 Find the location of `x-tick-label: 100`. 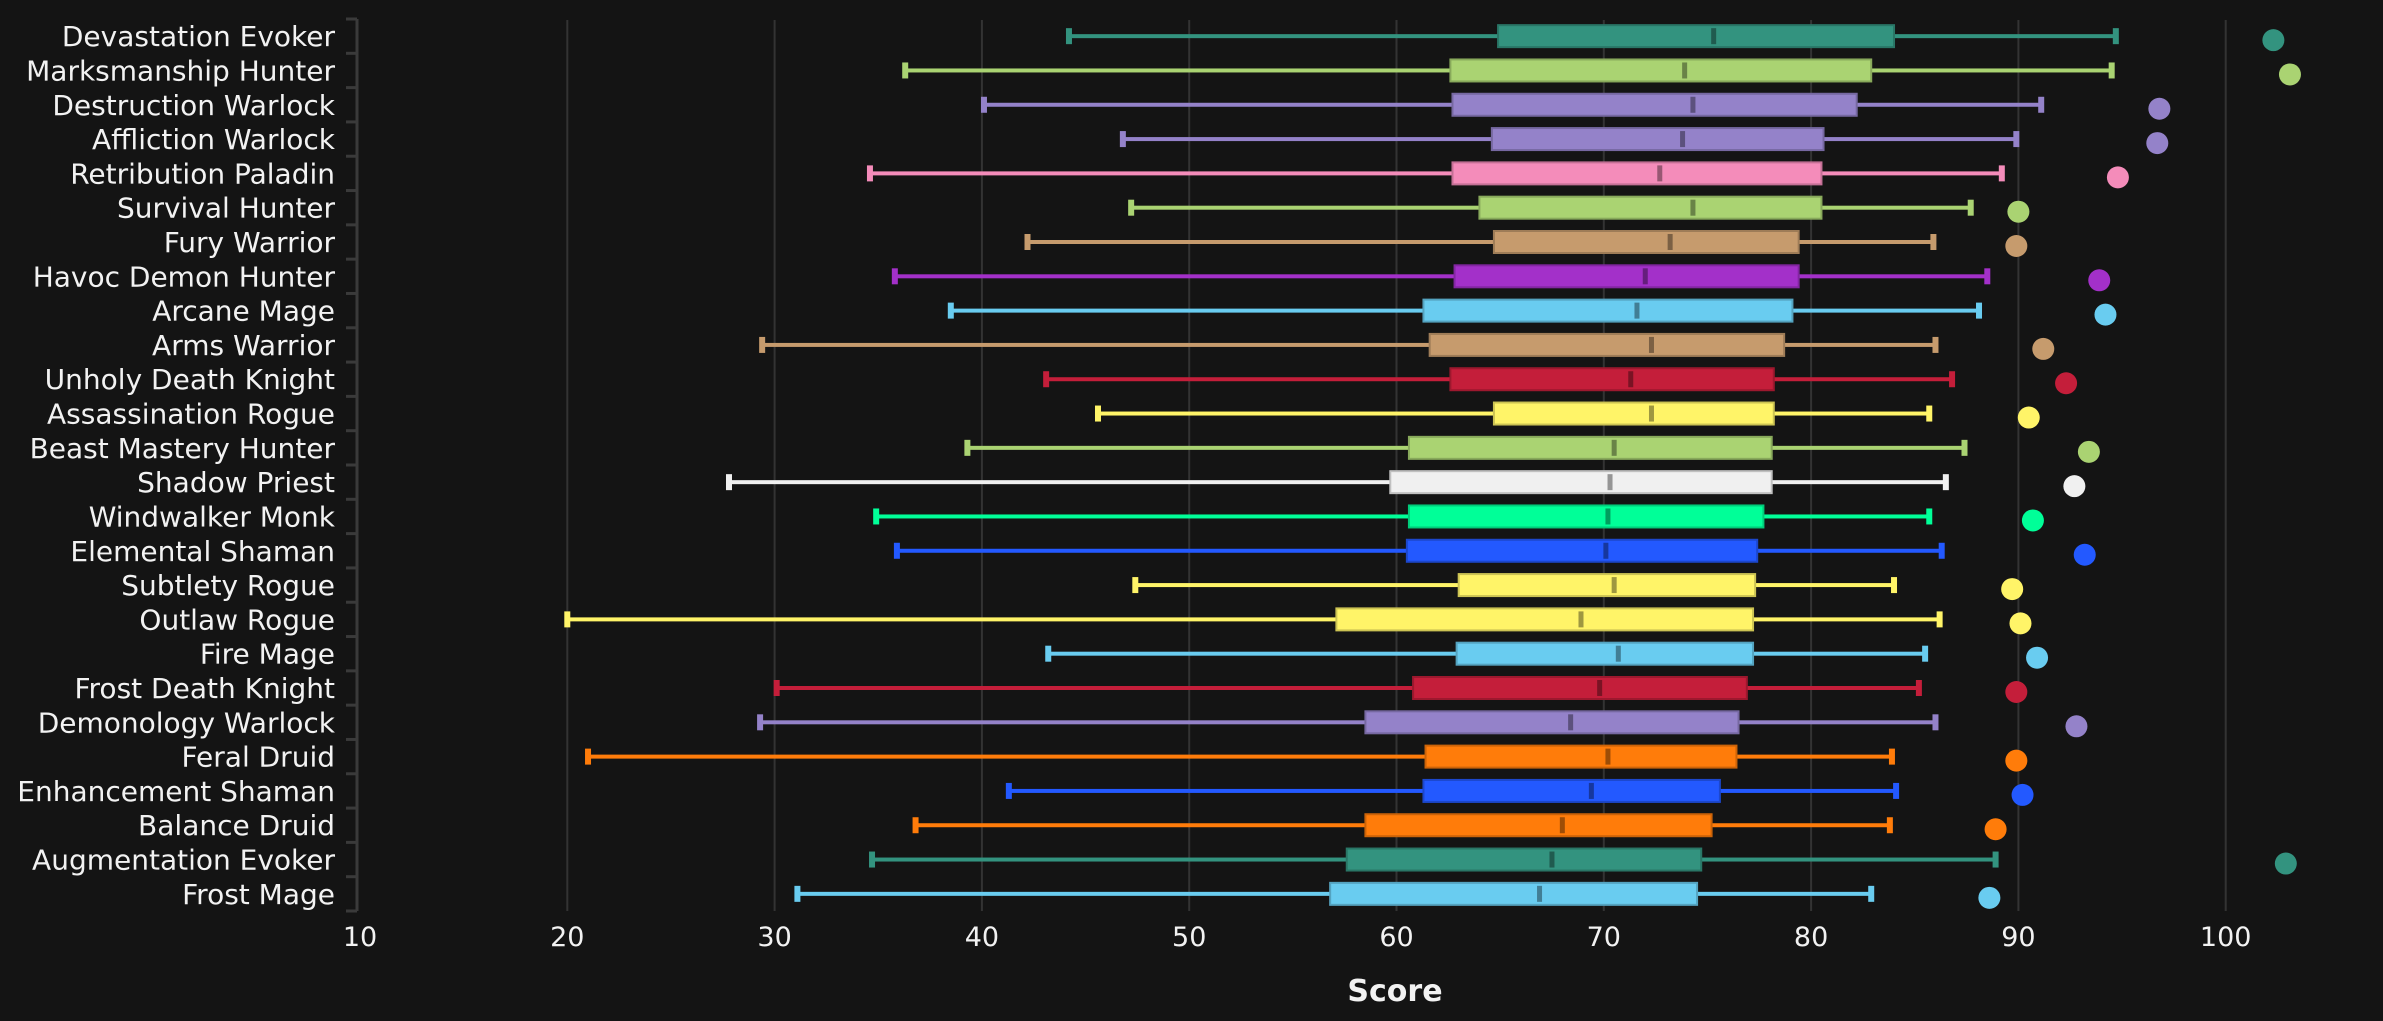

x-tick-label: 100 is located at coordinates (2226, 937).